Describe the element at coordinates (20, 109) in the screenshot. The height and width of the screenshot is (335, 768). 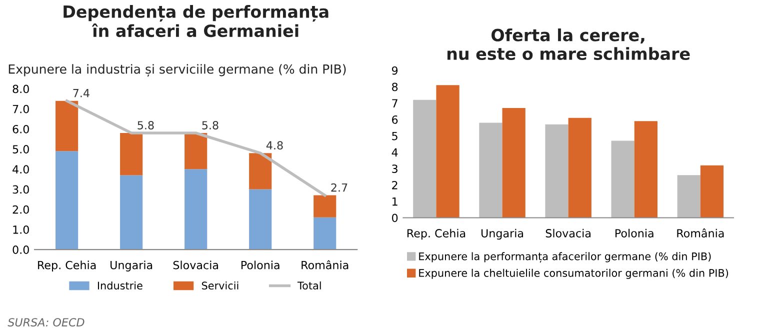
I see `y-tick-label: 7.0` at that location.